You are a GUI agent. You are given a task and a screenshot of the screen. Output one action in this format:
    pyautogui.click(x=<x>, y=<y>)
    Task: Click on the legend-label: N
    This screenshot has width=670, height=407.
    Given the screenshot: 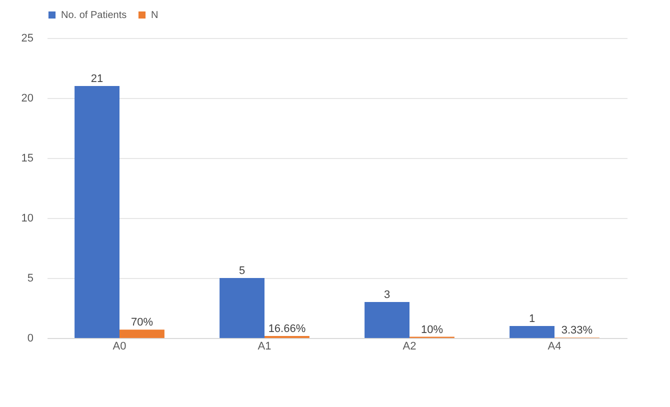 What is the action you would take?
    pyautogui.click(x=154, y=15)
    